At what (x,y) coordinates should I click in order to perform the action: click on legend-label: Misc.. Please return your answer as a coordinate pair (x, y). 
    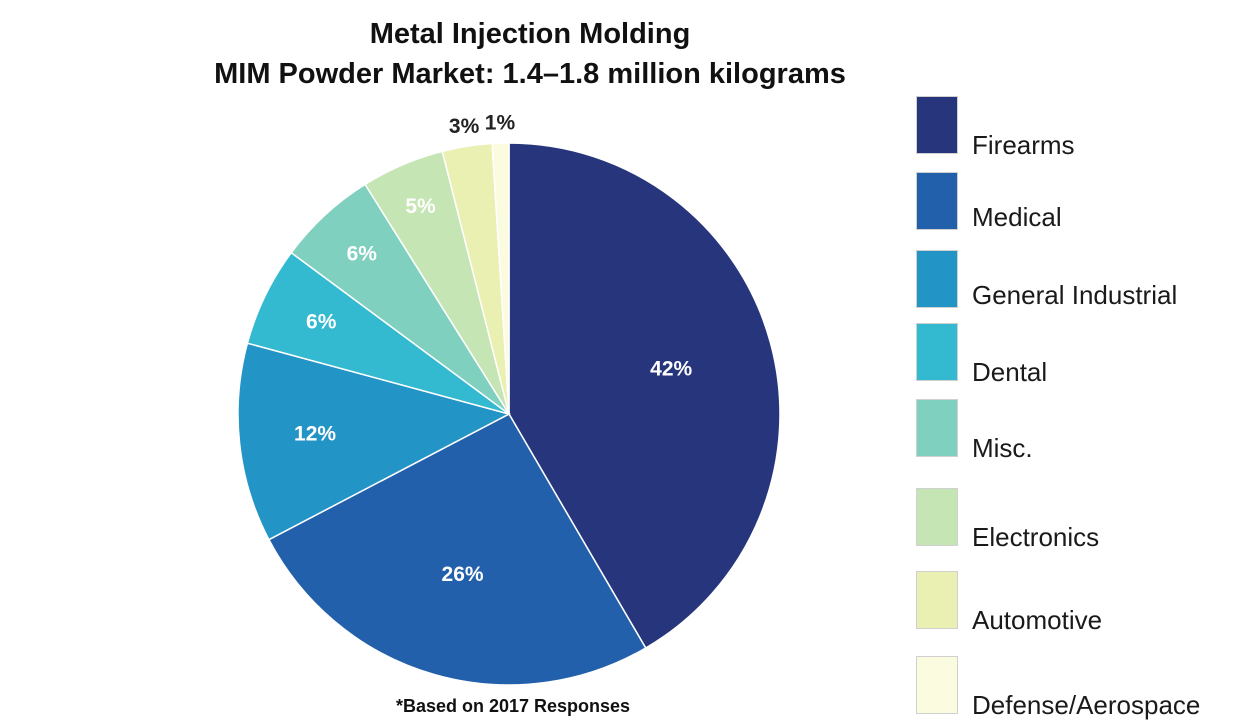
    Looking at the image, I should click on (1002, 448).